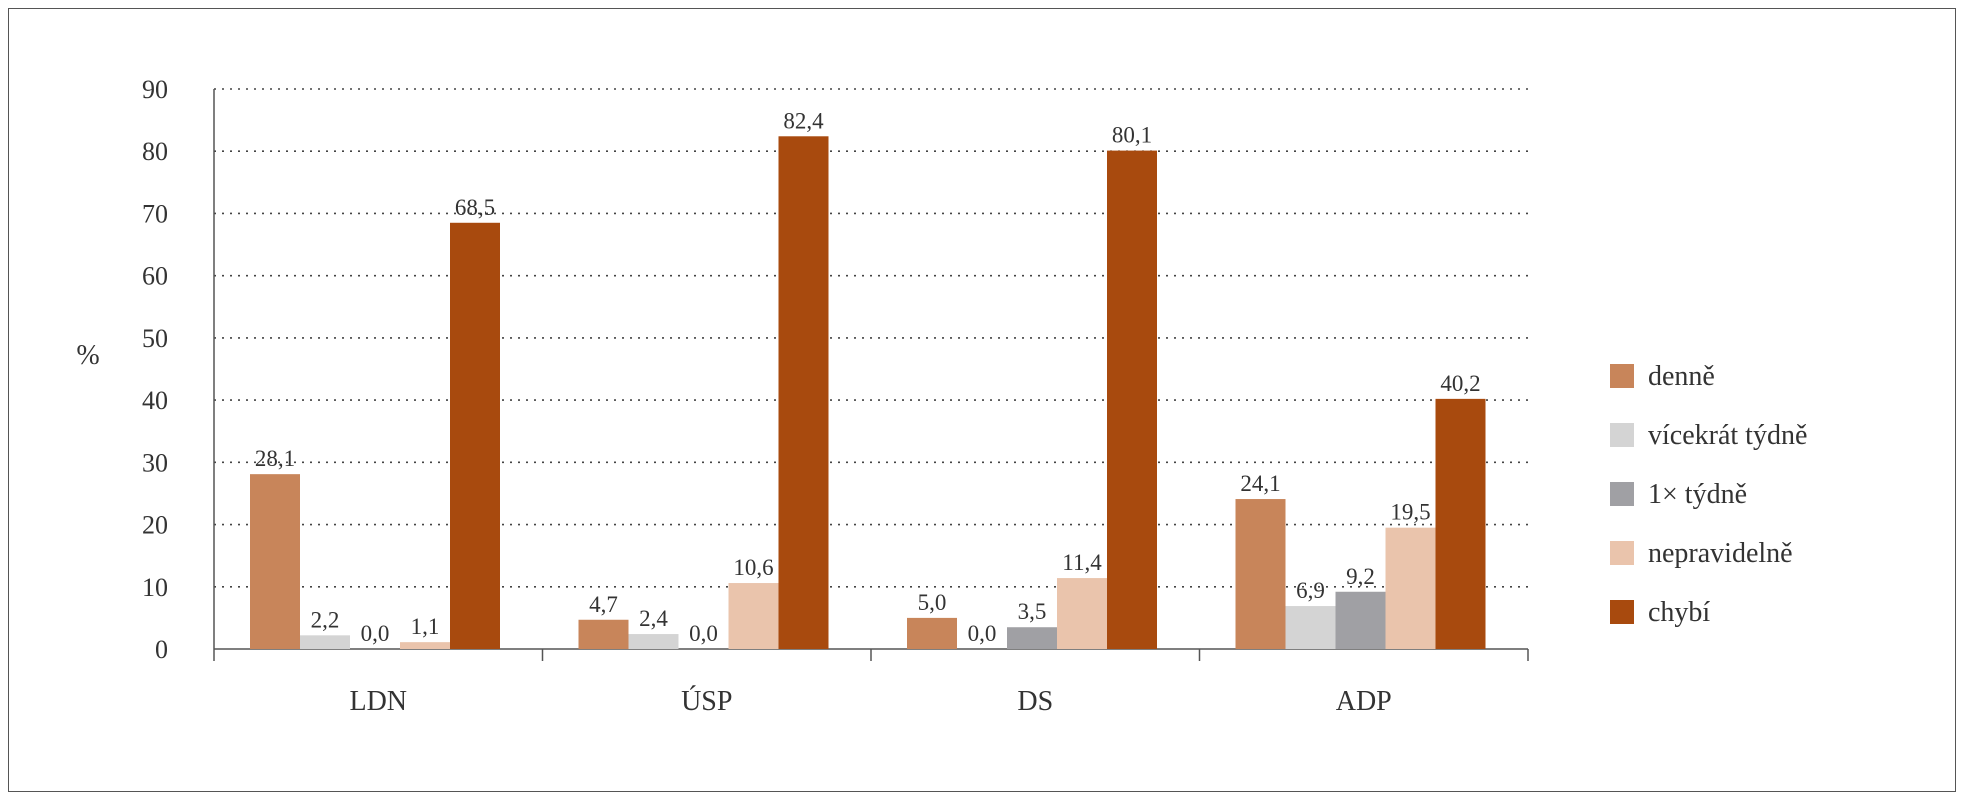 The height and width of the screenshot is (800, 1964). I want to click on y-tick-label: 80, so click(155, 151).